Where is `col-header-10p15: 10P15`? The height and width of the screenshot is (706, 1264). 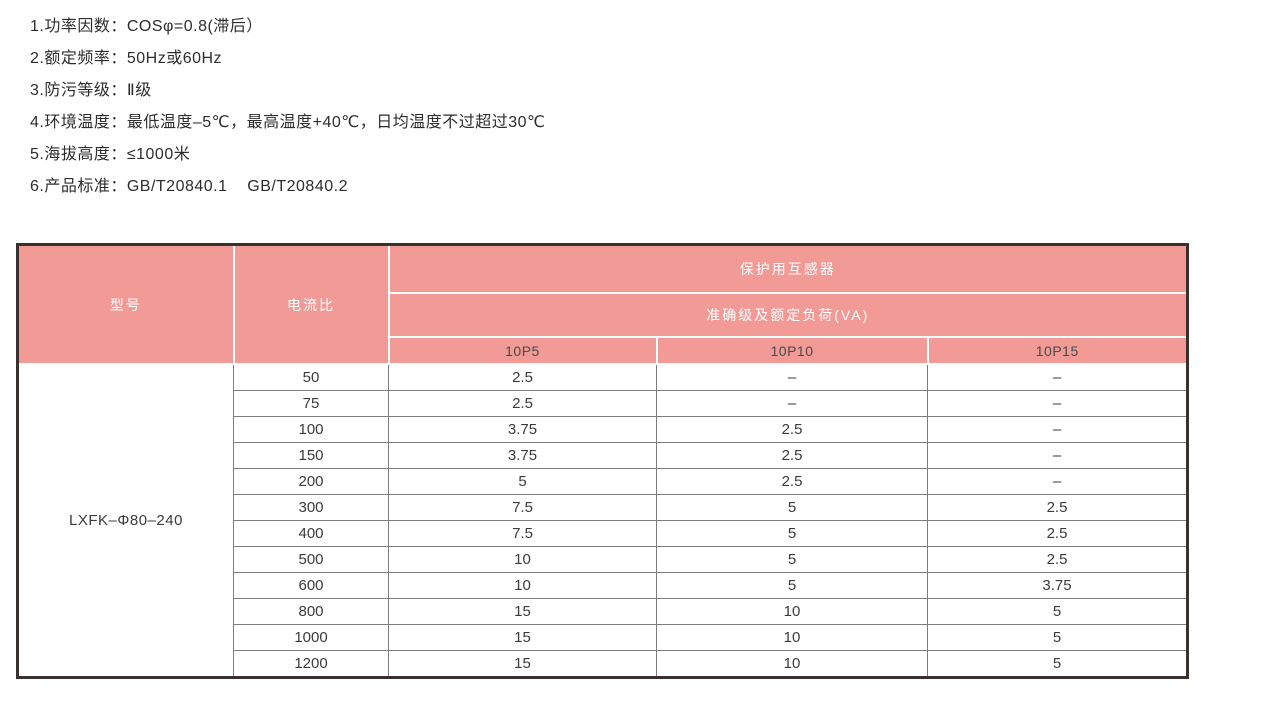
col-header-10p15: 10P15 is located at coordinates (1057, 350).